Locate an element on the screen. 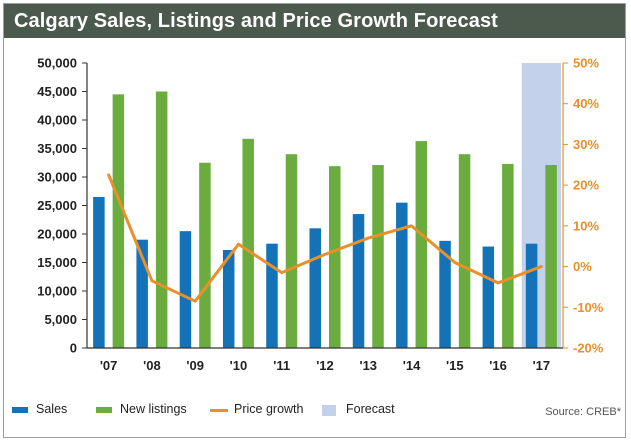 The width and height of the screenshot is (631, 443). x-axis-tick-label: '12 is located at coordinates (325, 365).